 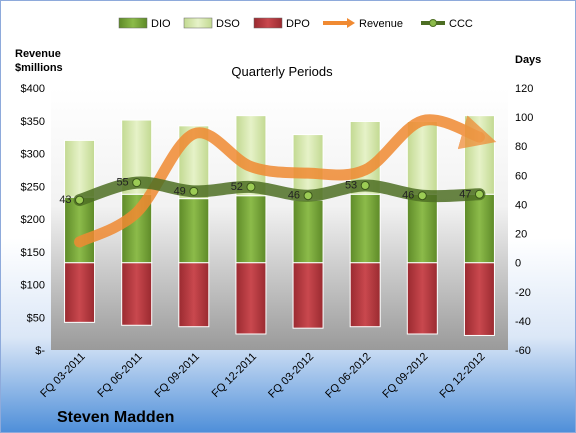 I want to click on legend-label-dio: DIO, so click(x=161, y=24).